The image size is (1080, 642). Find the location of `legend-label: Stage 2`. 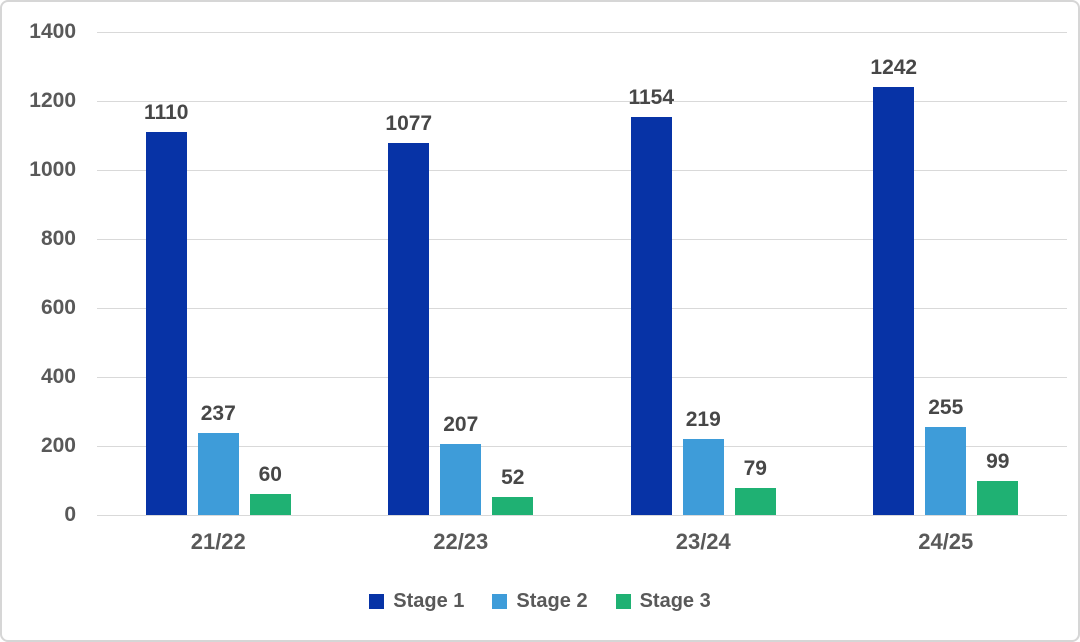

legend-label: Stage 2 is located at coordinates (552, 601).